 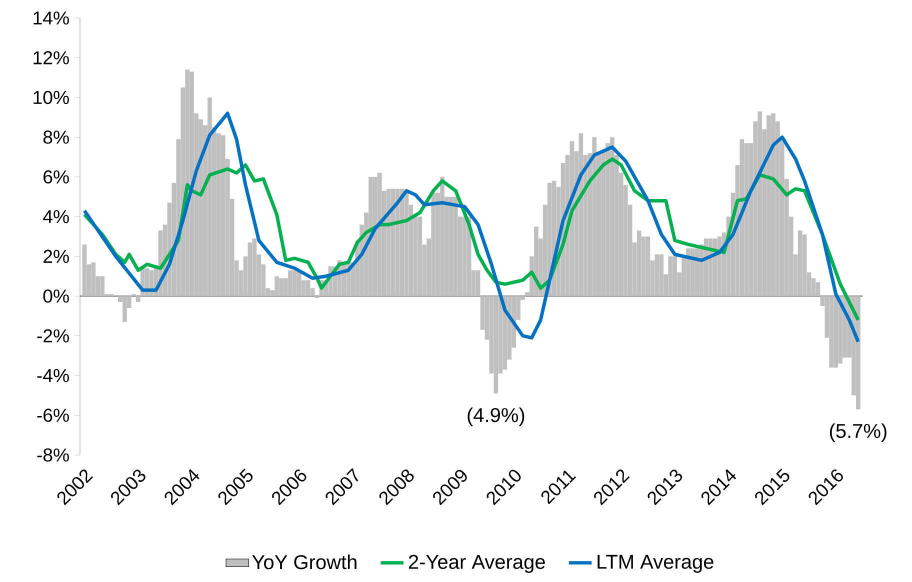 What do you see at coordinates (304, 562) in the screenshot?
I see `legend-label: YoY Growth` at bounding box center [304, 562].